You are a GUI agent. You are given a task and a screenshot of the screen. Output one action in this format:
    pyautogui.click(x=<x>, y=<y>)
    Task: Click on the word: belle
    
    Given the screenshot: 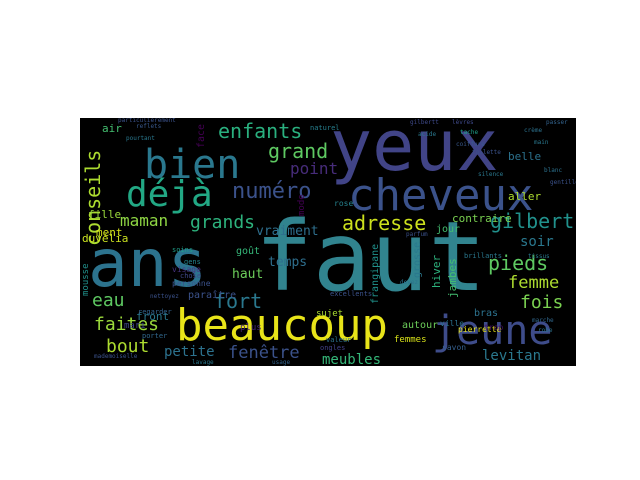 What is the action you would take?
    pyautogui.click(x=524, y=156)
    